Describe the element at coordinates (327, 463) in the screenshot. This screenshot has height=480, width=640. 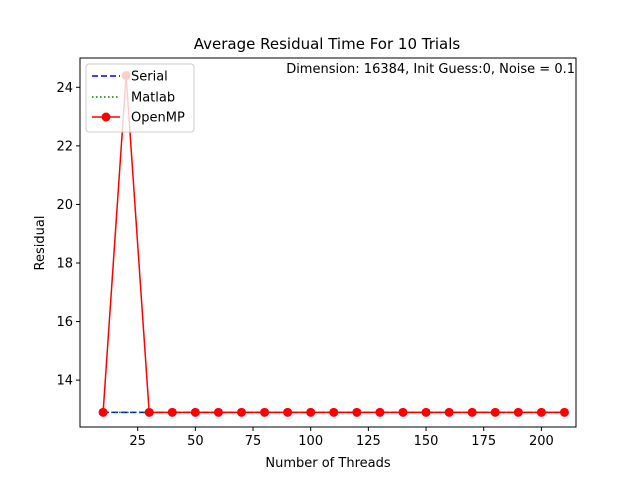
I see `x-axis-label: Number of Threads` at that location.